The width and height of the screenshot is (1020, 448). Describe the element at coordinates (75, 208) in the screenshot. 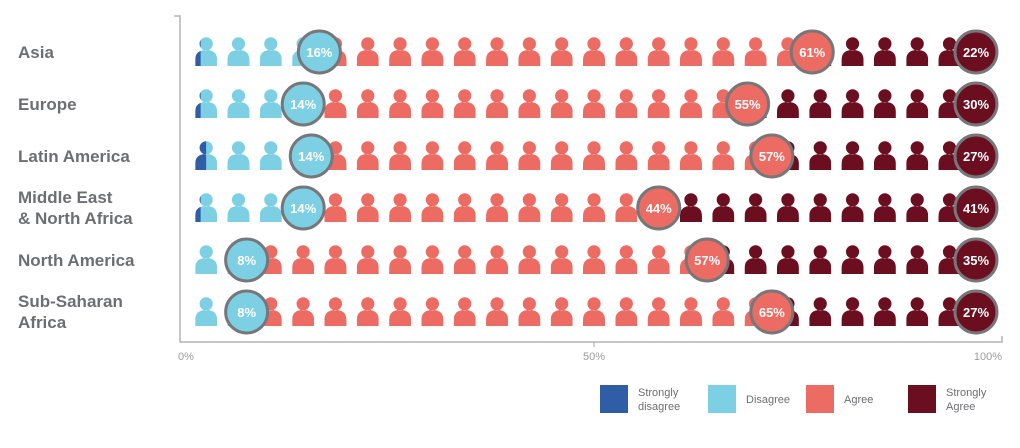

I see `row-label-middle-east-and-north-africa: Middle East & North Africa` at that location.